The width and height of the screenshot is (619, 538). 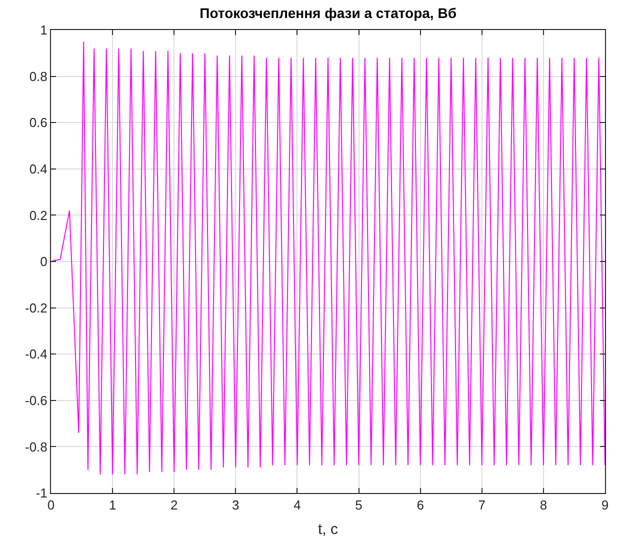 What do you see at coordinates (36, 400) in the screenshot?
I see `y-tick-label: -0.6` at bounding box center [36, 400].